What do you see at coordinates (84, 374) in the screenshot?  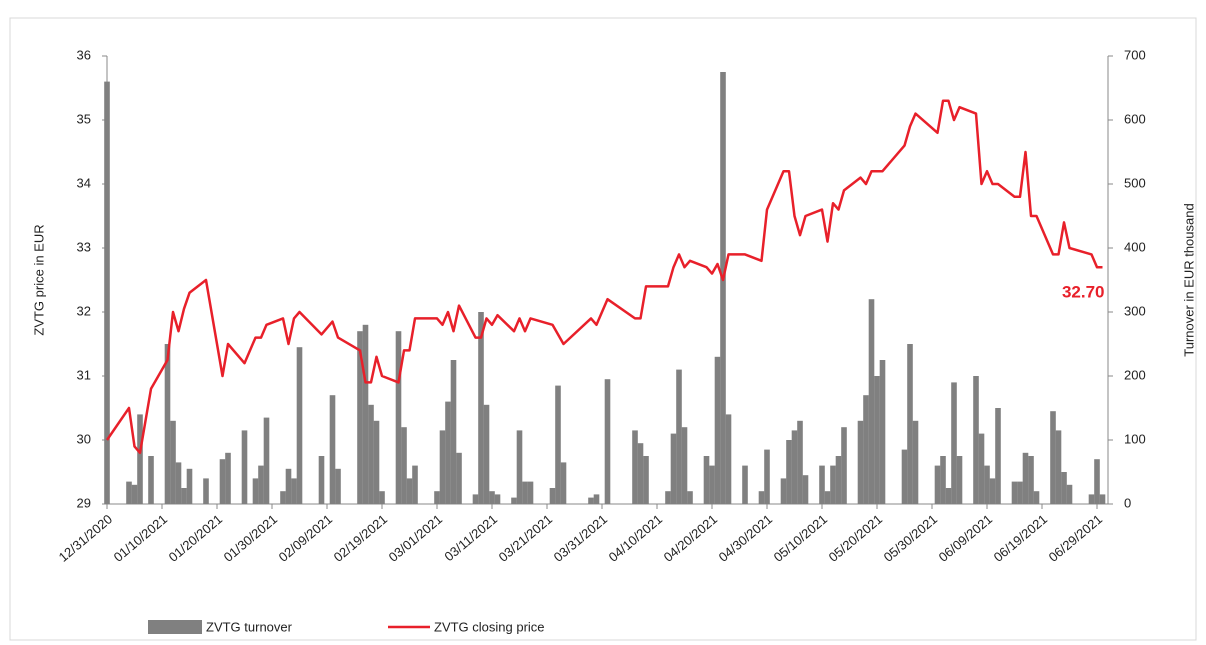 I see `y-tick-label: 31` at bounding box center [84, 374].